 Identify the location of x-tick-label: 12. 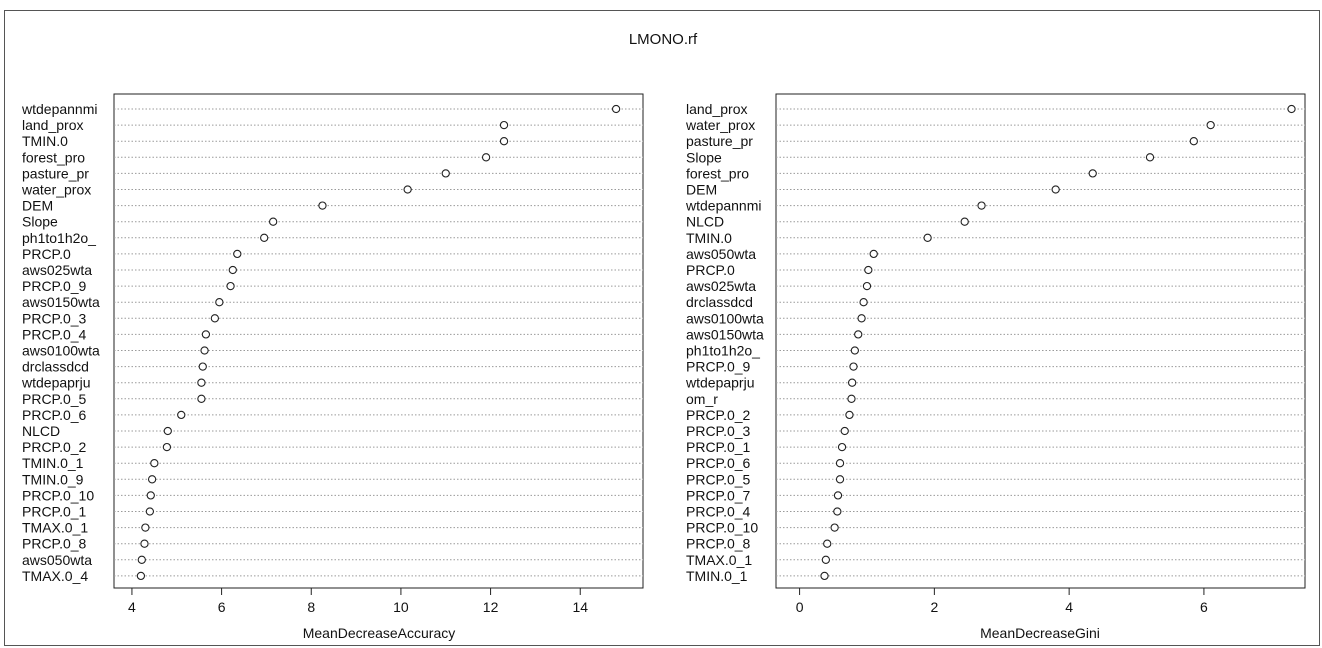
(491, 607).